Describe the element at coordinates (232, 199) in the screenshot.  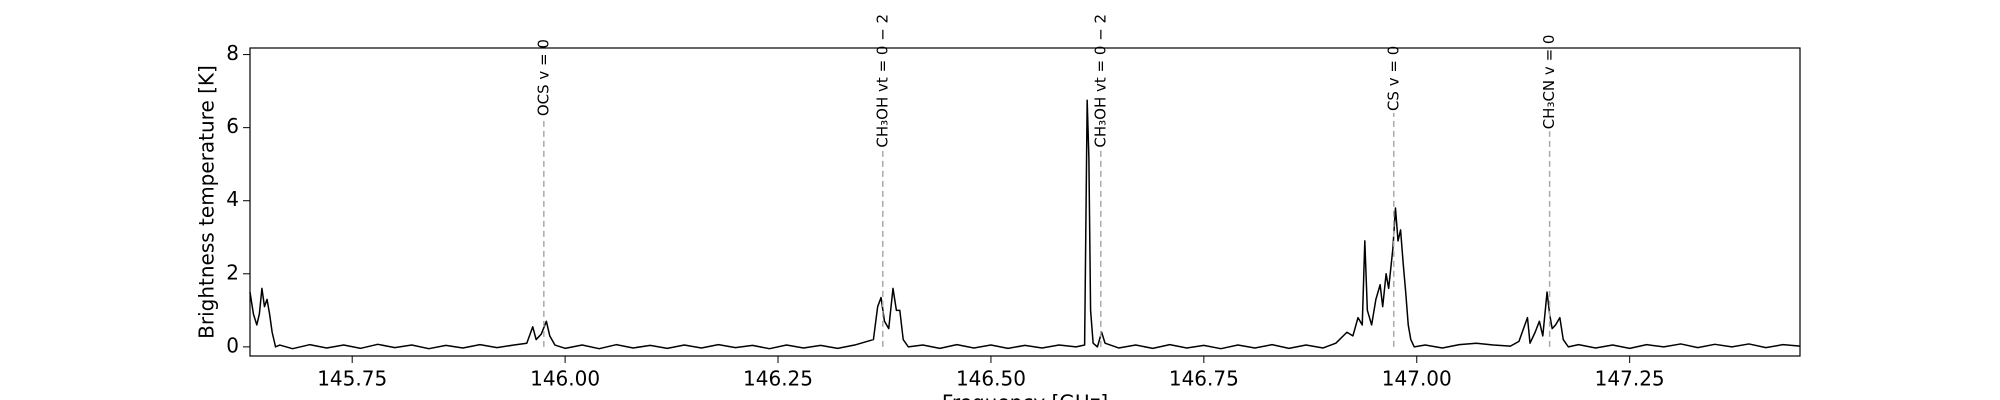
I see `y-tick-label: 4` at that location.